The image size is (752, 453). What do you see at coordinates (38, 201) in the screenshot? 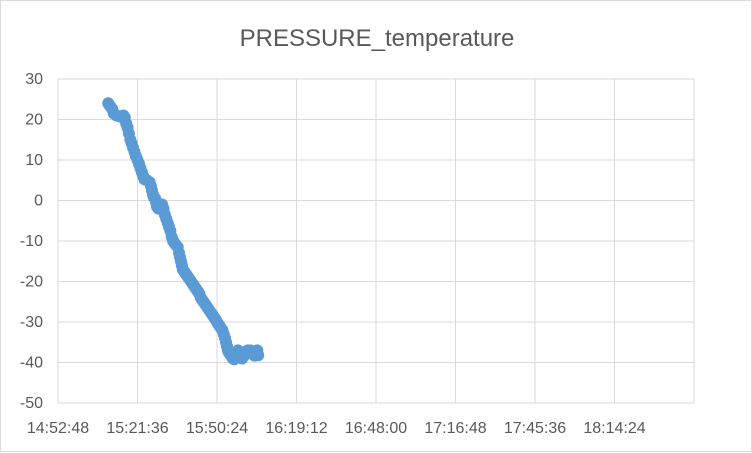
I see `y-tick-label: 0` at bounding box center [38, 201].